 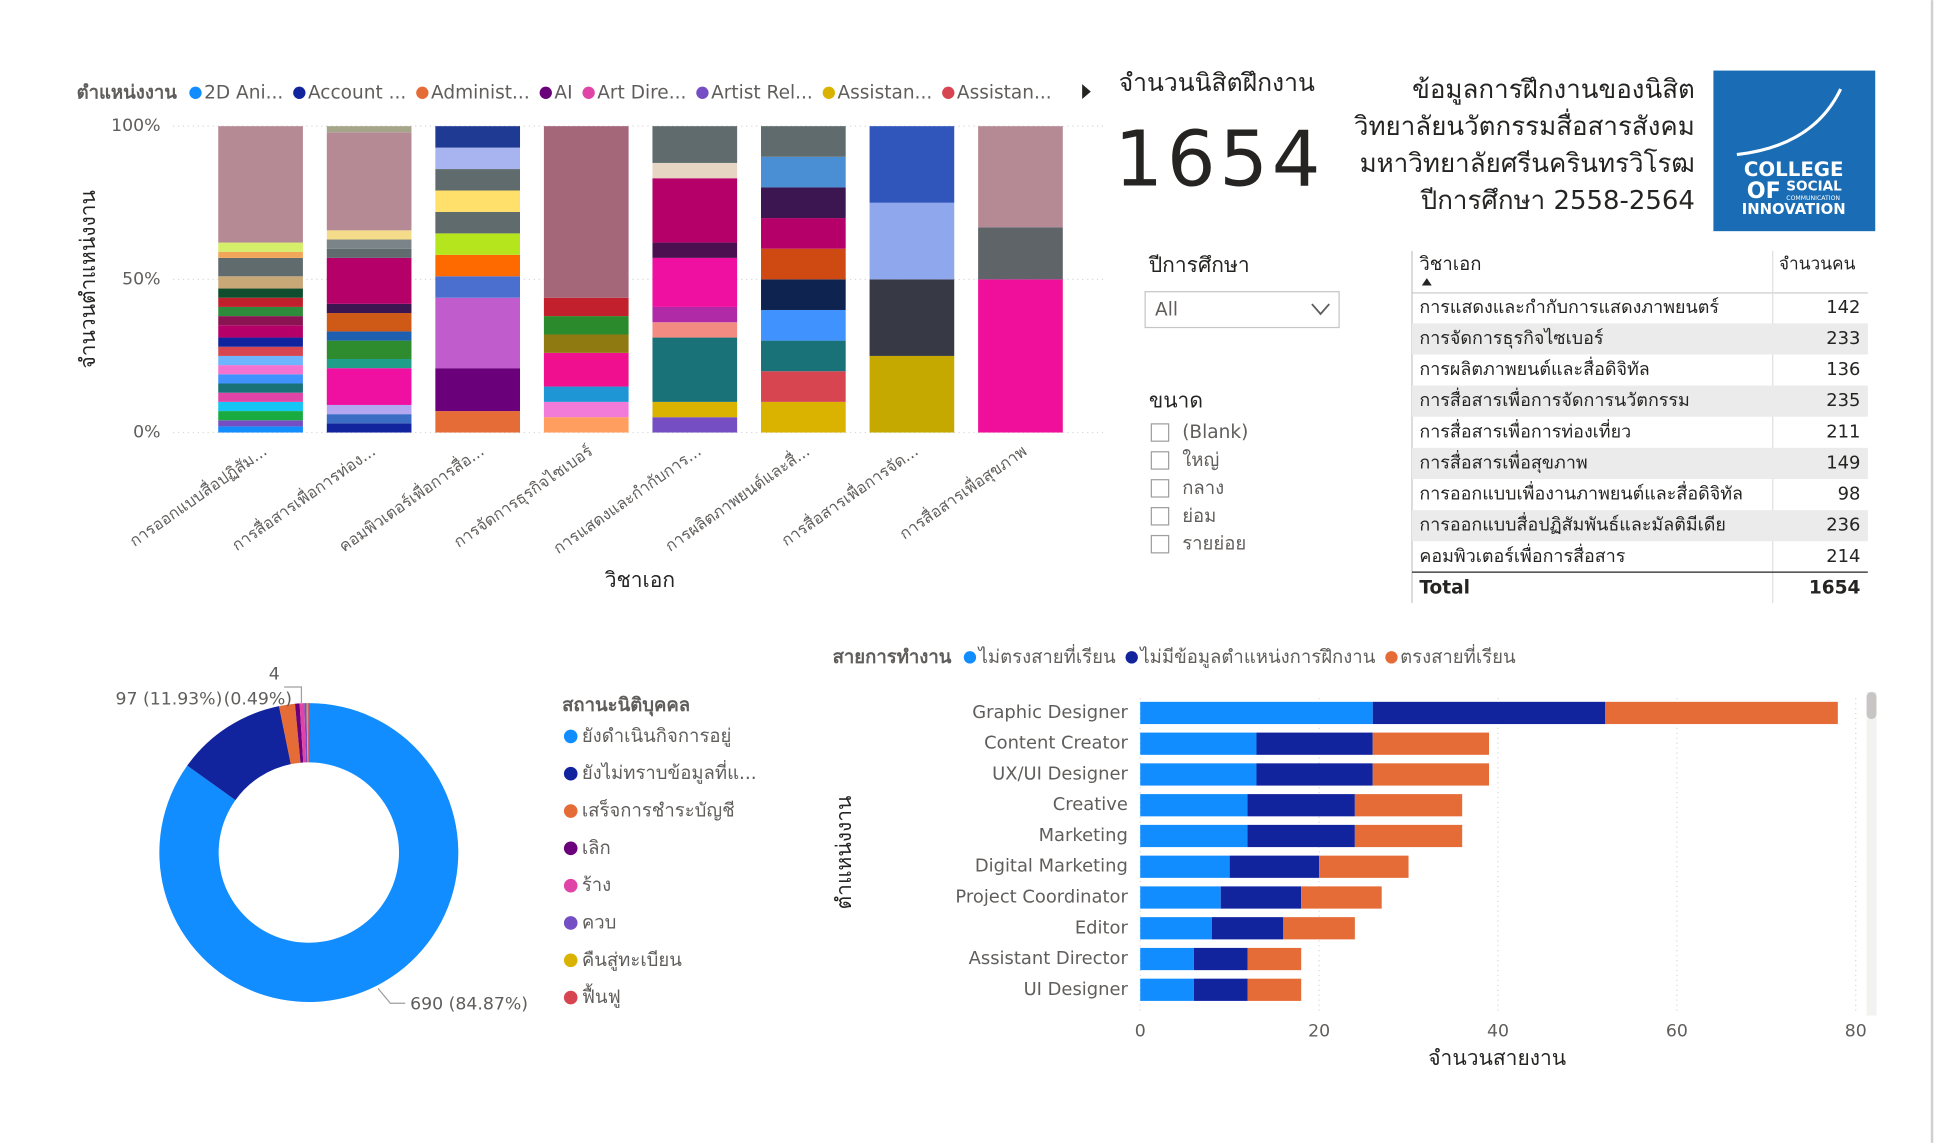 What do you see at coordinates (1581, 493) in the screenshot?
I see `table-cell: การออกแบบเพื่องานภาพยนต์และสื่อดิจิทัล` at bounding box center [1581, 493].